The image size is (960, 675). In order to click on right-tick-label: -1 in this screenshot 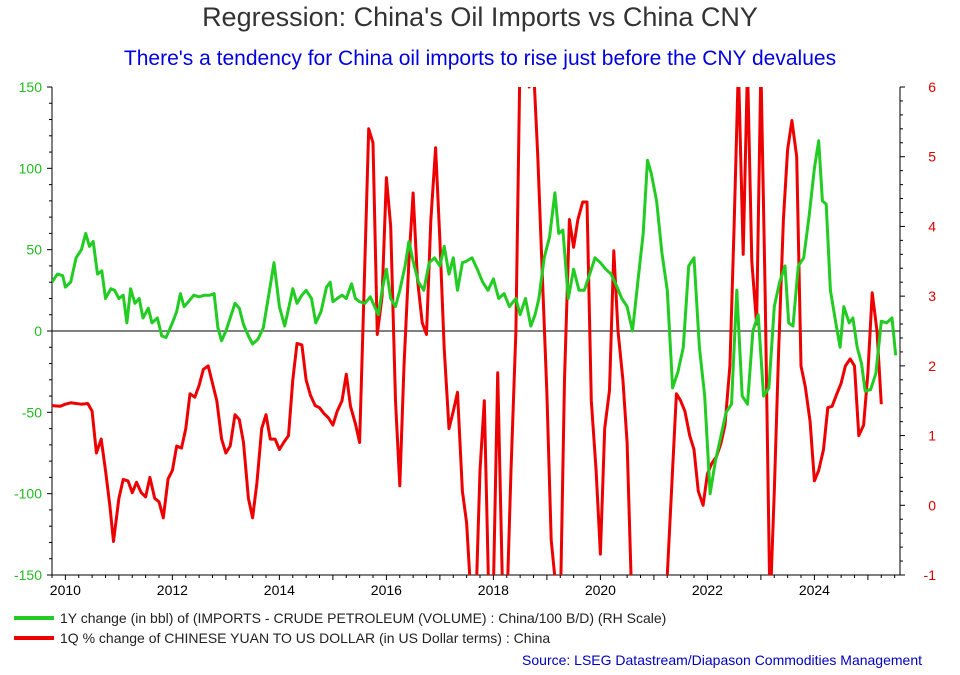, I will do `click(930, 575)`.